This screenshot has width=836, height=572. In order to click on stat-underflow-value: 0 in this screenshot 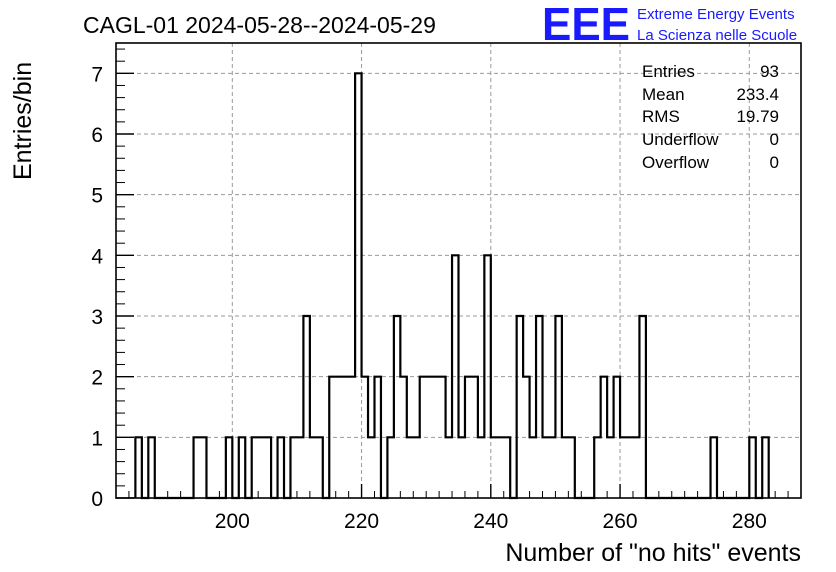, I will do `click(774, 139)`.